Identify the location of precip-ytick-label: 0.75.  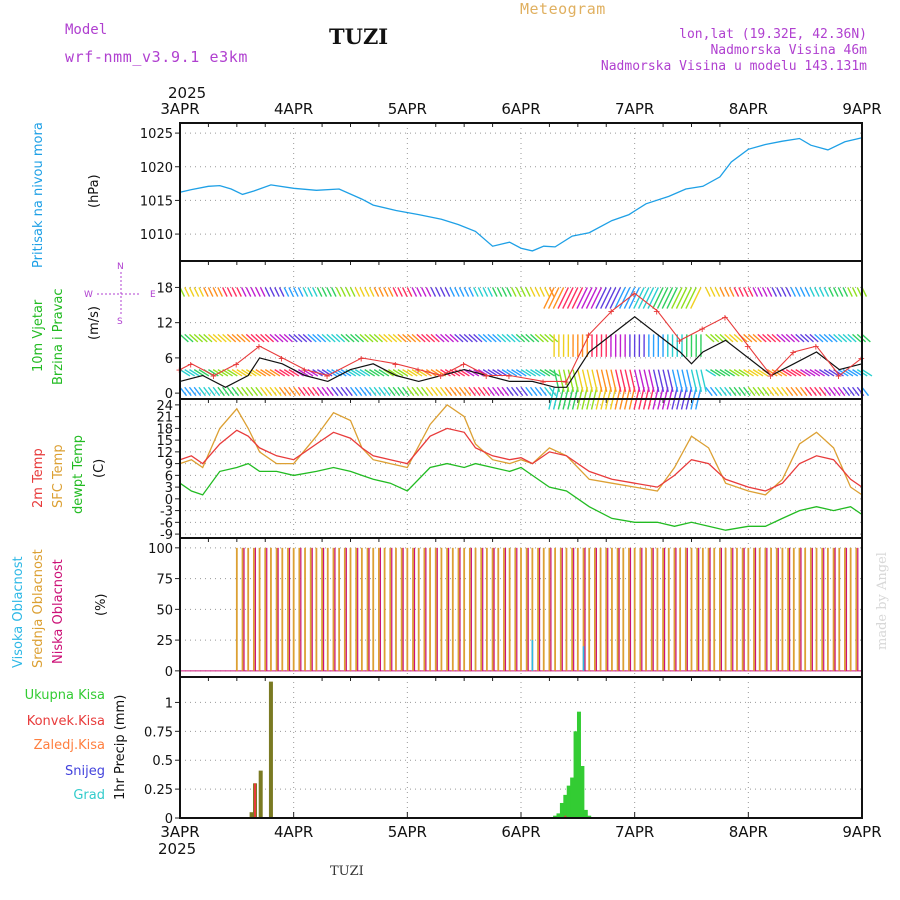
(158, 732).